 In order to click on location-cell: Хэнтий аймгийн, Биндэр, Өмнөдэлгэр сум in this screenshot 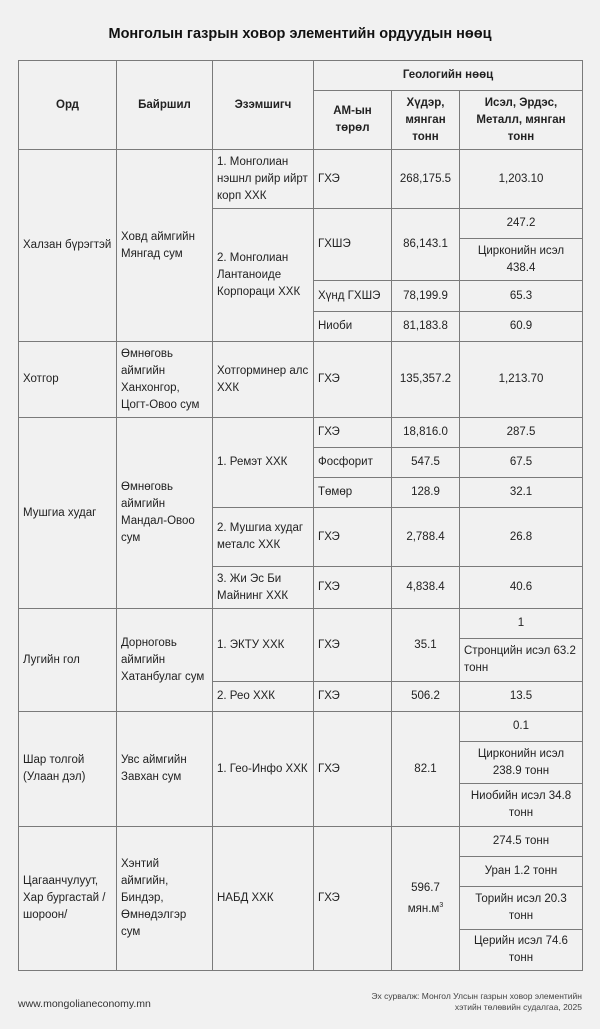, I will do `click(164, 898)`.